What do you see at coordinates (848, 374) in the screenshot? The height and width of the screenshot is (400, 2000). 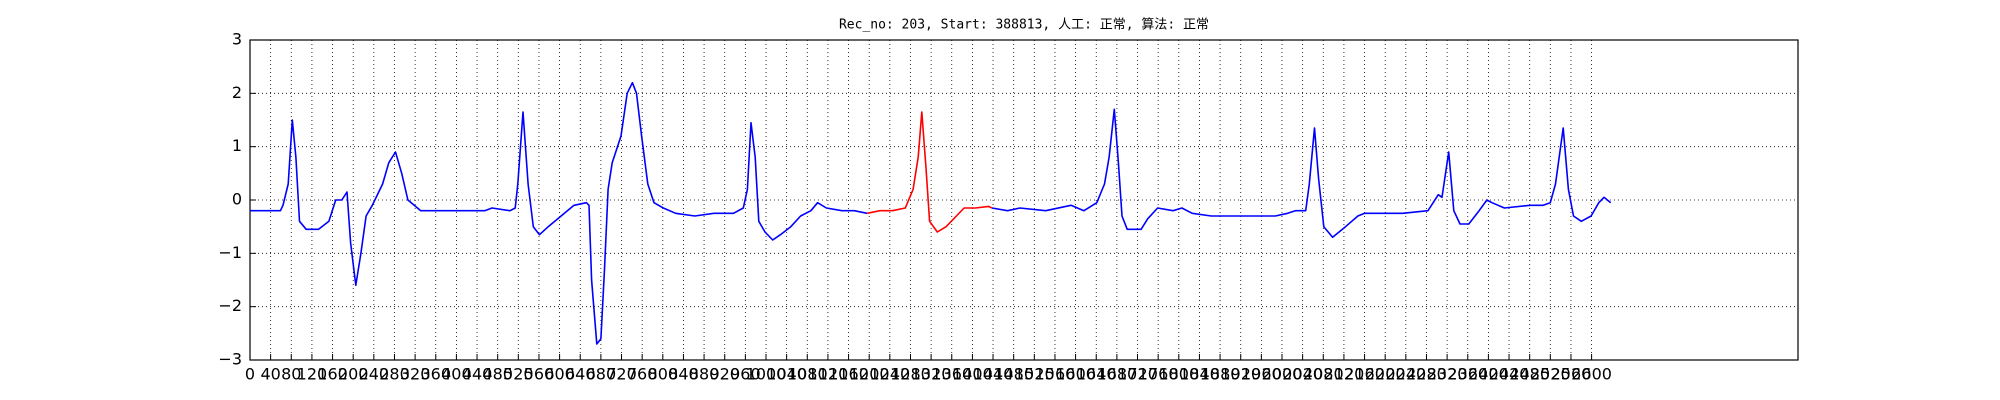 I see `x-tick-label: 1160` at bounding box center [848, 374].